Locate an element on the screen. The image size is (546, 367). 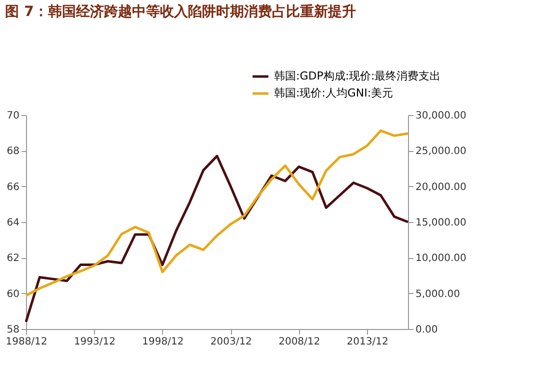
y2-tick-label: 15,000.00 is located at coordinates (441, 223).